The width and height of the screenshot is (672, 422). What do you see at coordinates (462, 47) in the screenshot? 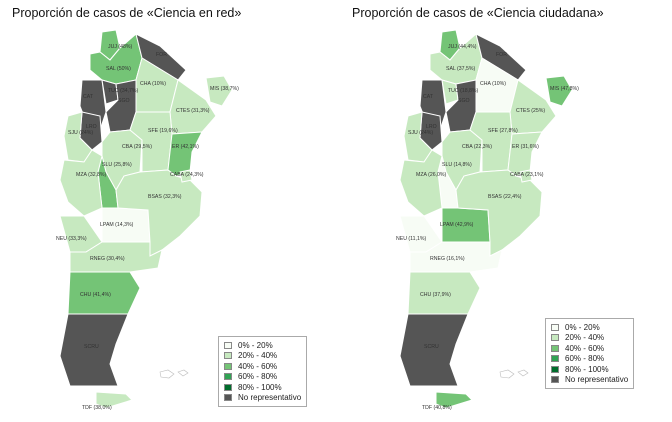
I see `province-label-juj: JUJ (44,4%)` at bounding box center [462, 47].